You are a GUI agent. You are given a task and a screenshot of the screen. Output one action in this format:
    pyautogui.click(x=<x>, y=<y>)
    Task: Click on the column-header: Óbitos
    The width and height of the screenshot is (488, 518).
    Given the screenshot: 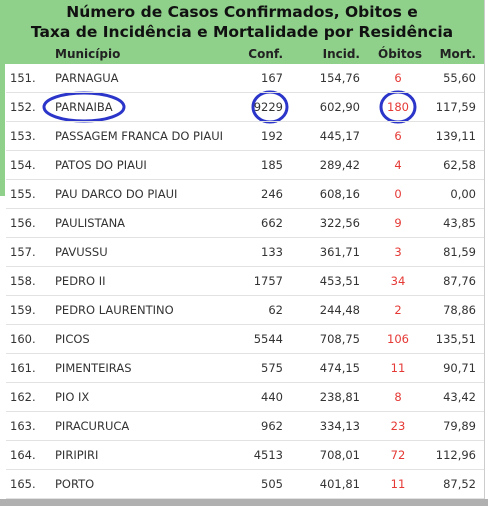 What is the action you would take?
    pyautogui.click(x=400, y=54)
    